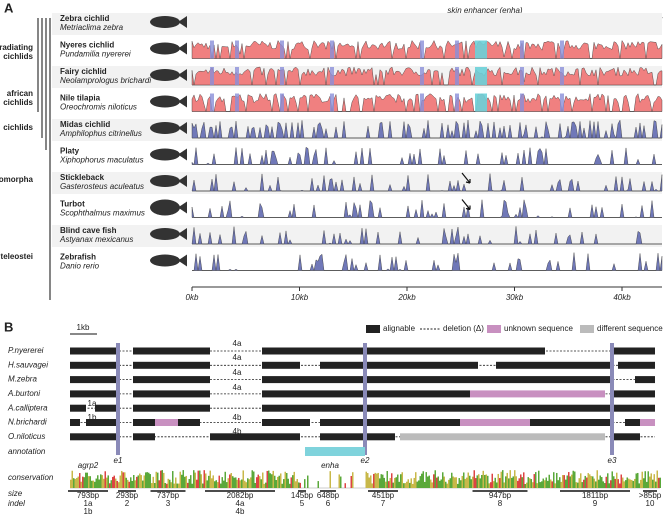 Image resolution: width=667 pixels, height=515 pixels. What do you see at coordinates (481, 76) in the screenshot?
I see `enhancer-highlight` at bounding box center [481, 76].